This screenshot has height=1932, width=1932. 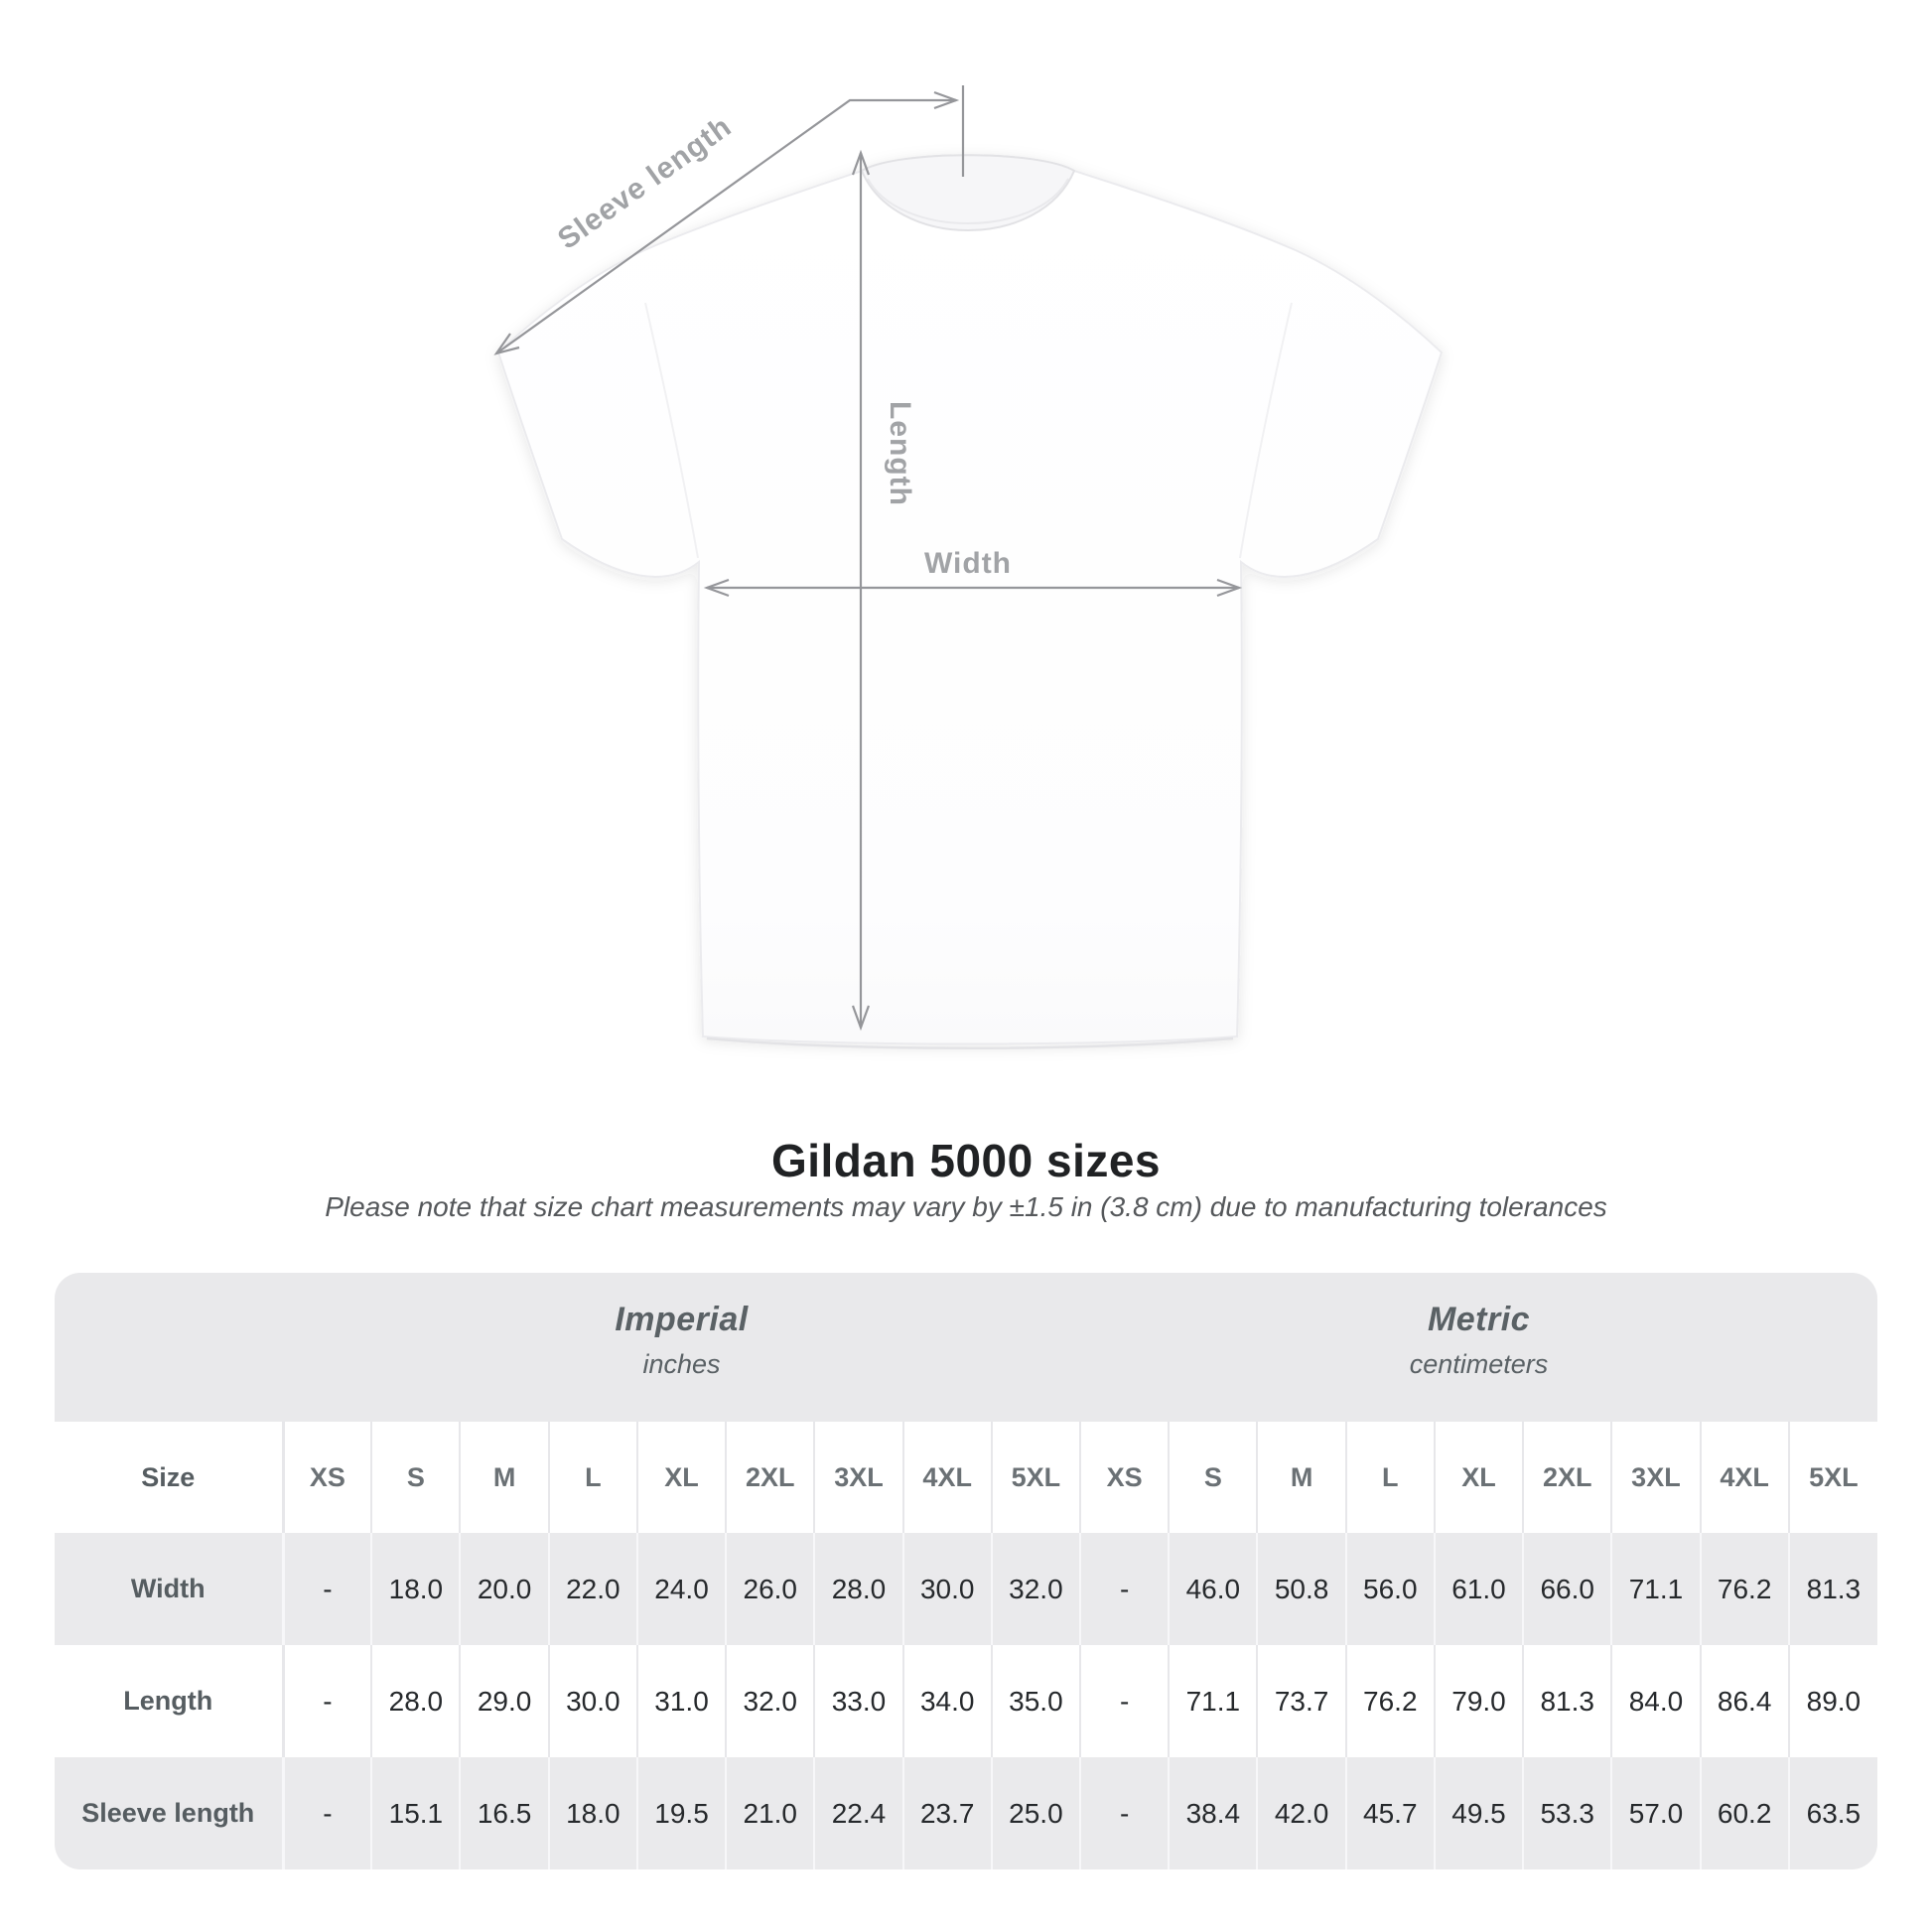 I want to click on metric-title: Metric, so click(x=1479, y=1319).